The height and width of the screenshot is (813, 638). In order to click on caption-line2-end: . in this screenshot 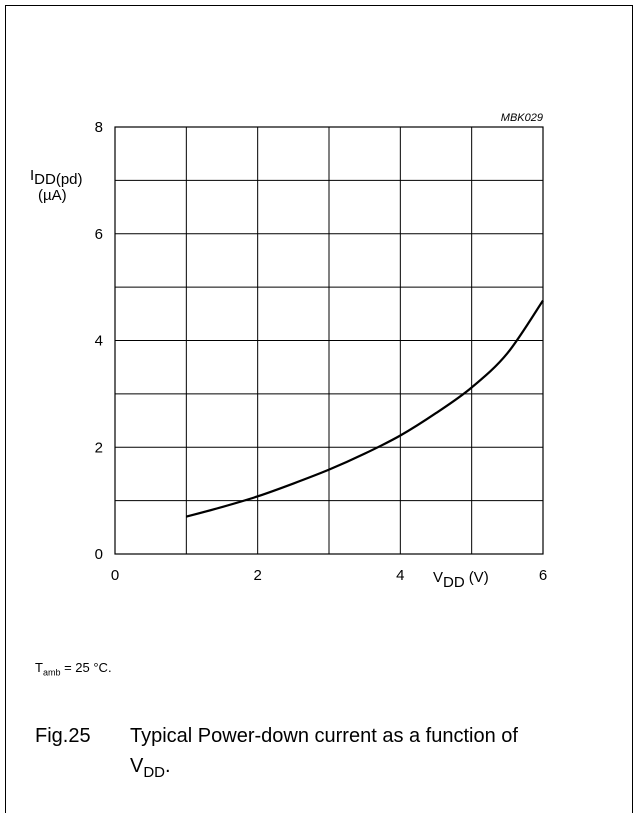, I will do `click(168, 766)`.